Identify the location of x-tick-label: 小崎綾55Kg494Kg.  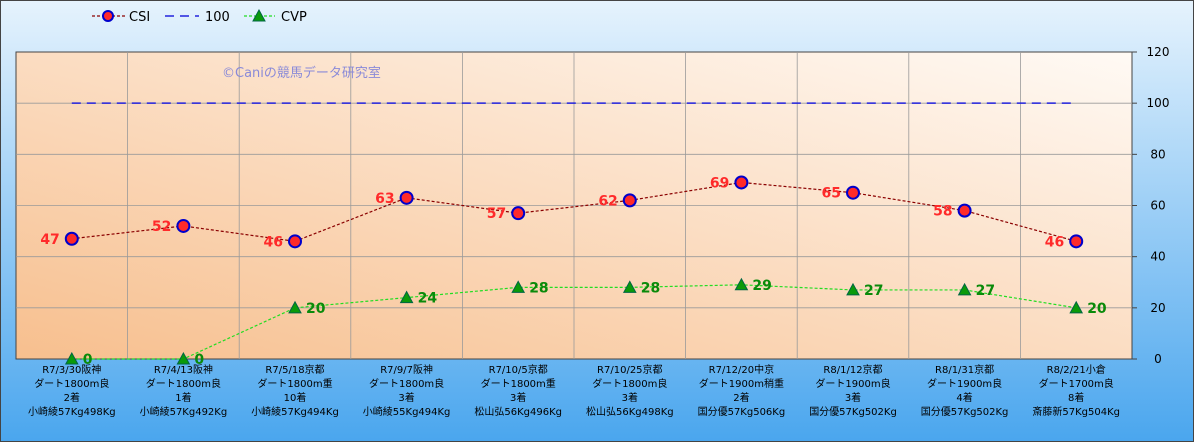
(407, 411).